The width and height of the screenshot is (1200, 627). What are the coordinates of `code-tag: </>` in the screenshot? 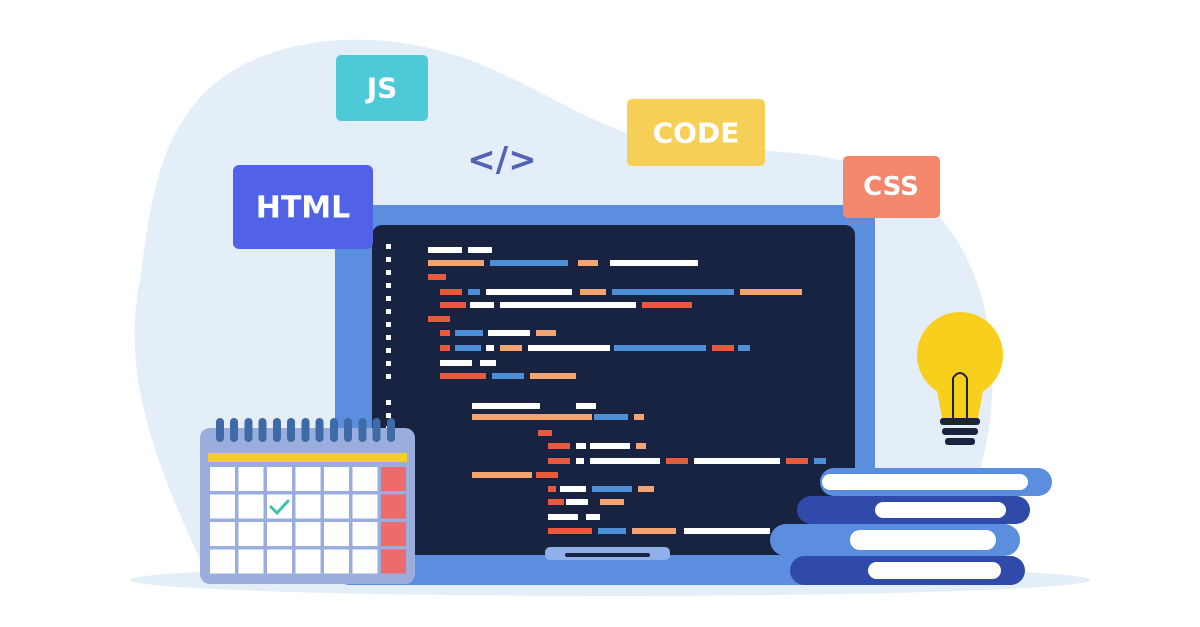 It's located at (501, 160).